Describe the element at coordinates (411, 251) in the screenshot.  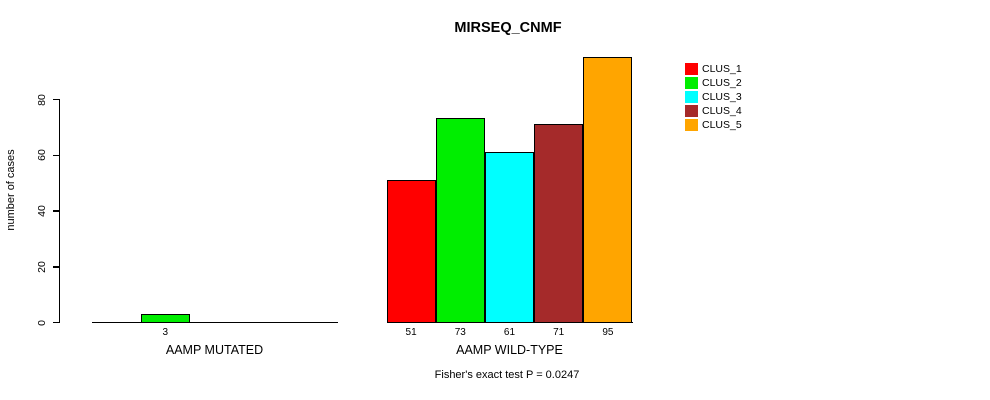
I see `bar-clus_1-wild-type` at that location.